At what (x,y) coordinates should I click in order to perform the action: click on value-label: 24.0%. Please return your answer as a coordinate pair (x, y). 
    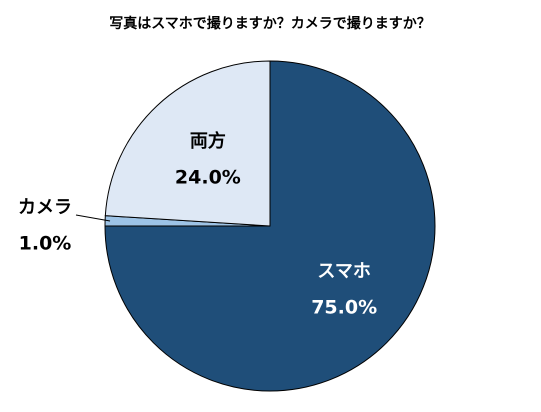
    Looking at the image, I should click on (208, 177).